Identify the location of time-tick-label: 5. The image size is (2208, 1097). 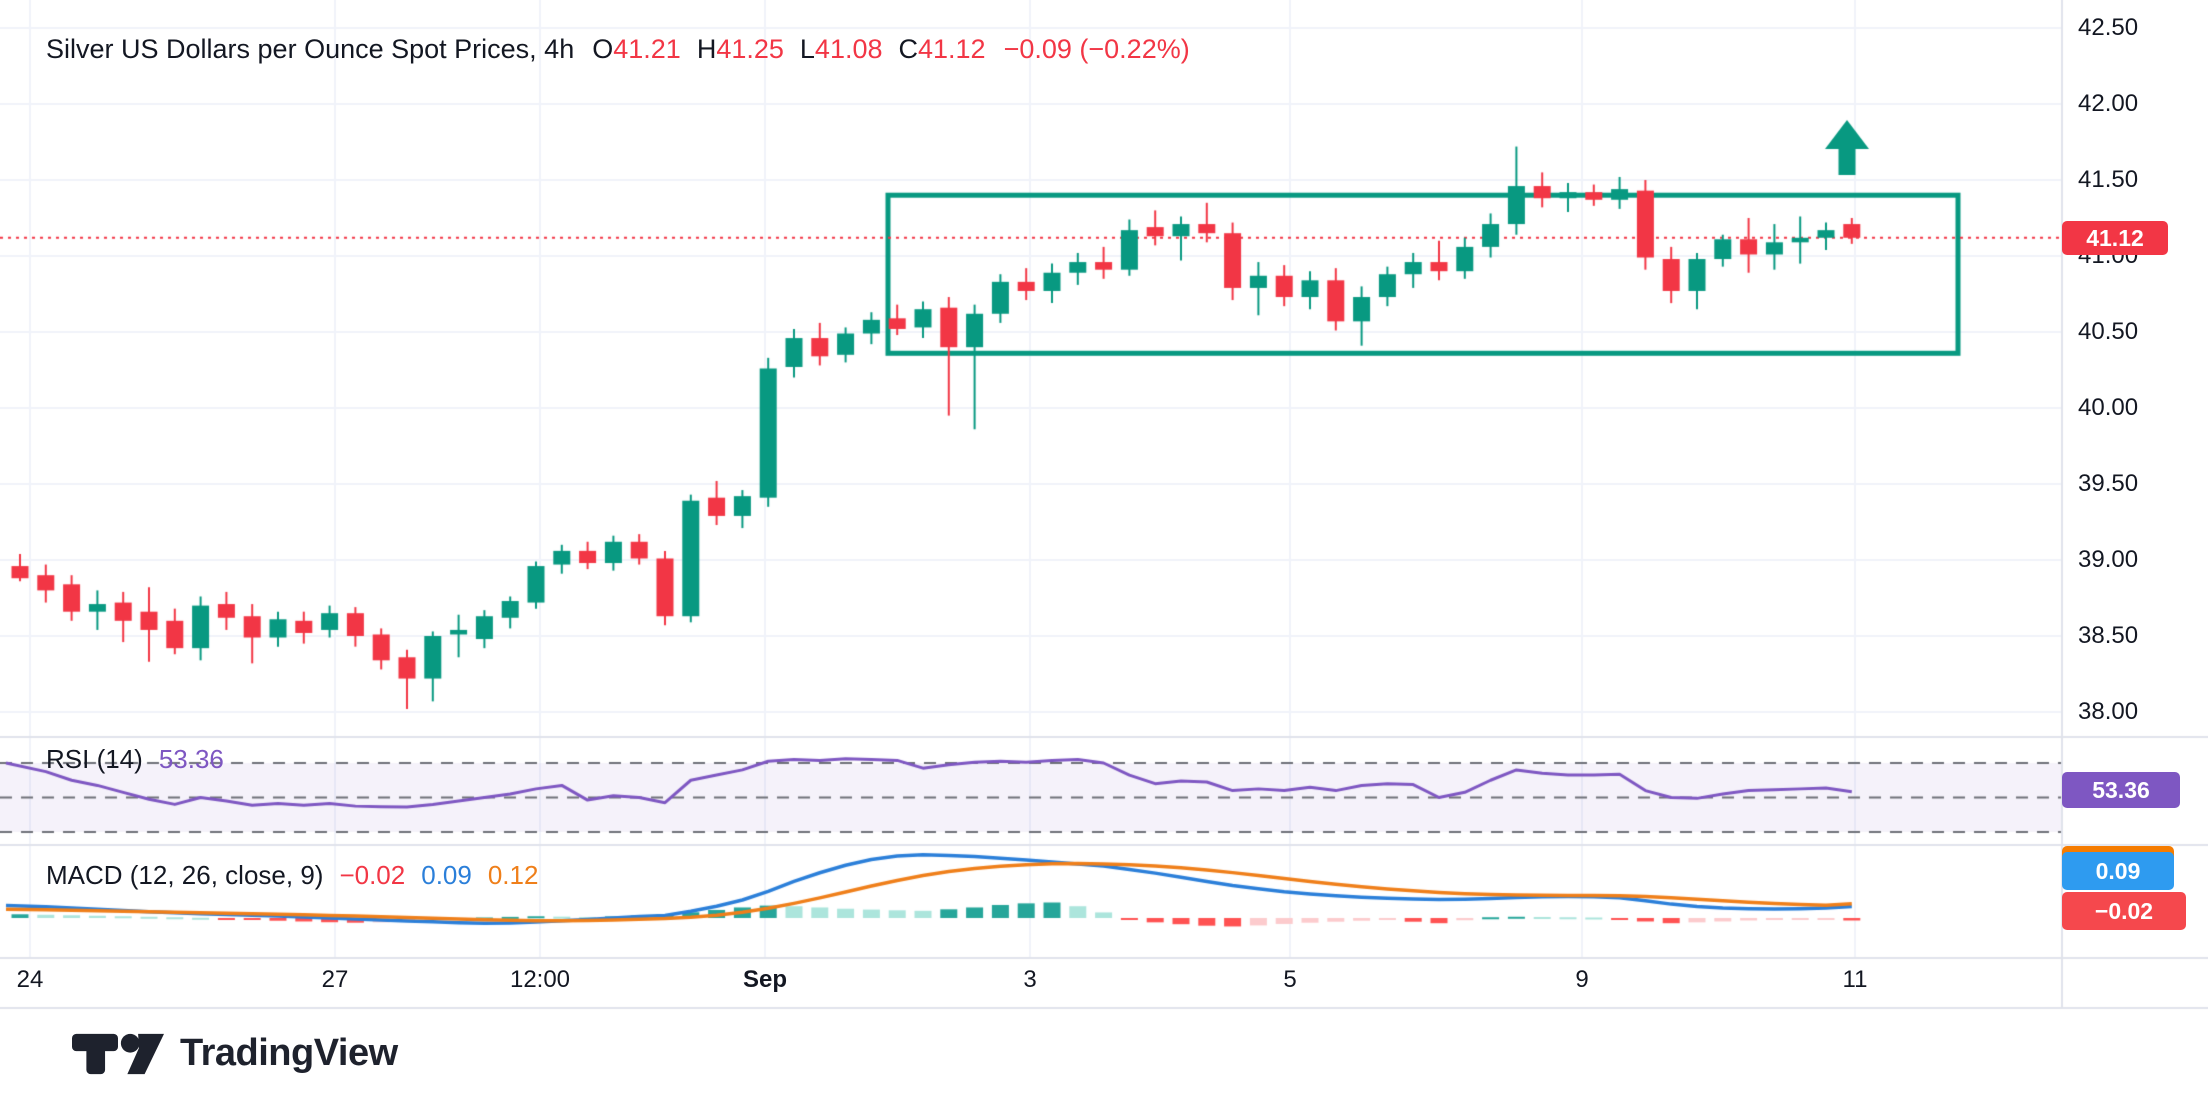
(1290, 979).